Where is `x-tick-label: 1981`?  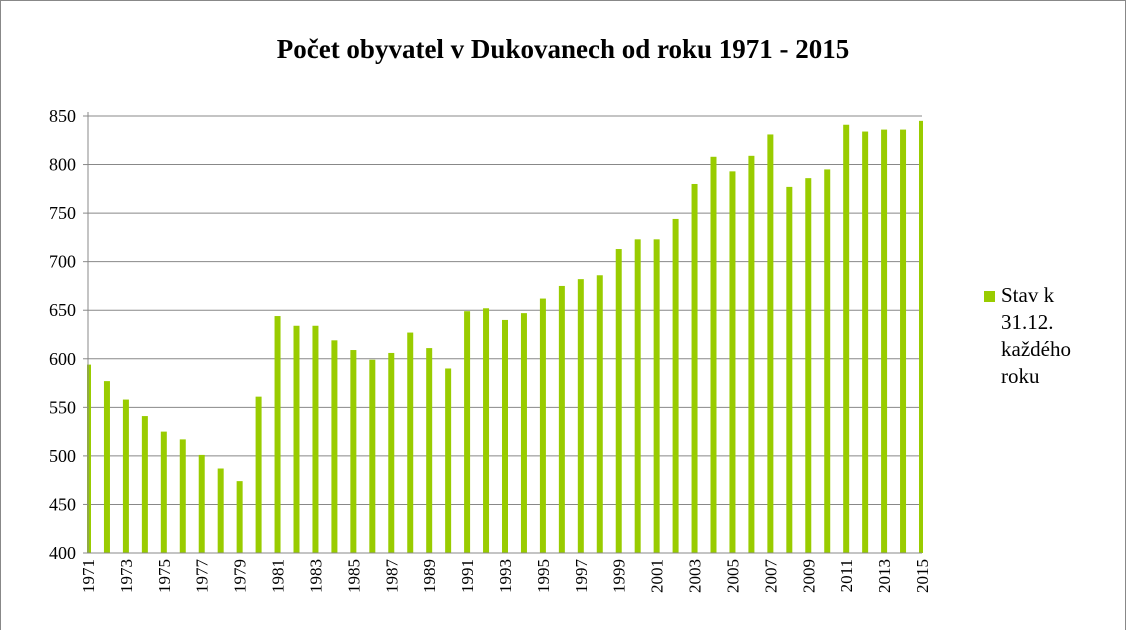
x-tick-label: 1981 is located at coordinates (278, 576).